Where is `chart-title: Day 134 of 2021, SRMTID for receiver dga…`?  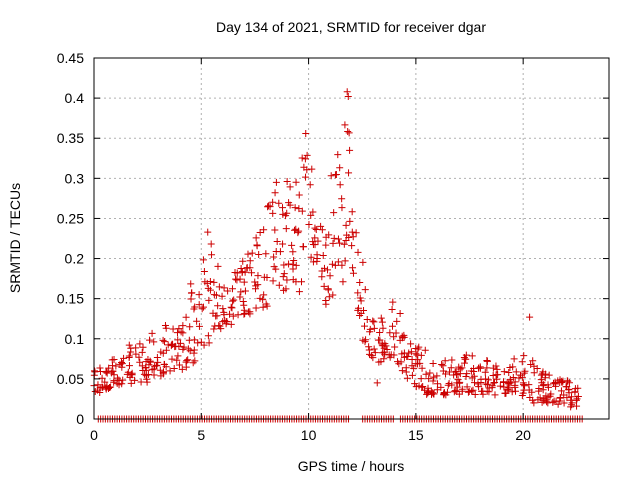
chart-title: Day 134 of 2021, SRMTID for receiver dga… is located at coordinates (351, 27).